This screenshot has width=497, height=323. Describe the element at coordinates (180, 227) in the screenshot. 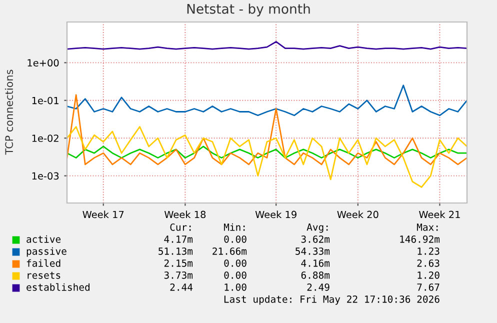

I see `text: Cur:` at that location.